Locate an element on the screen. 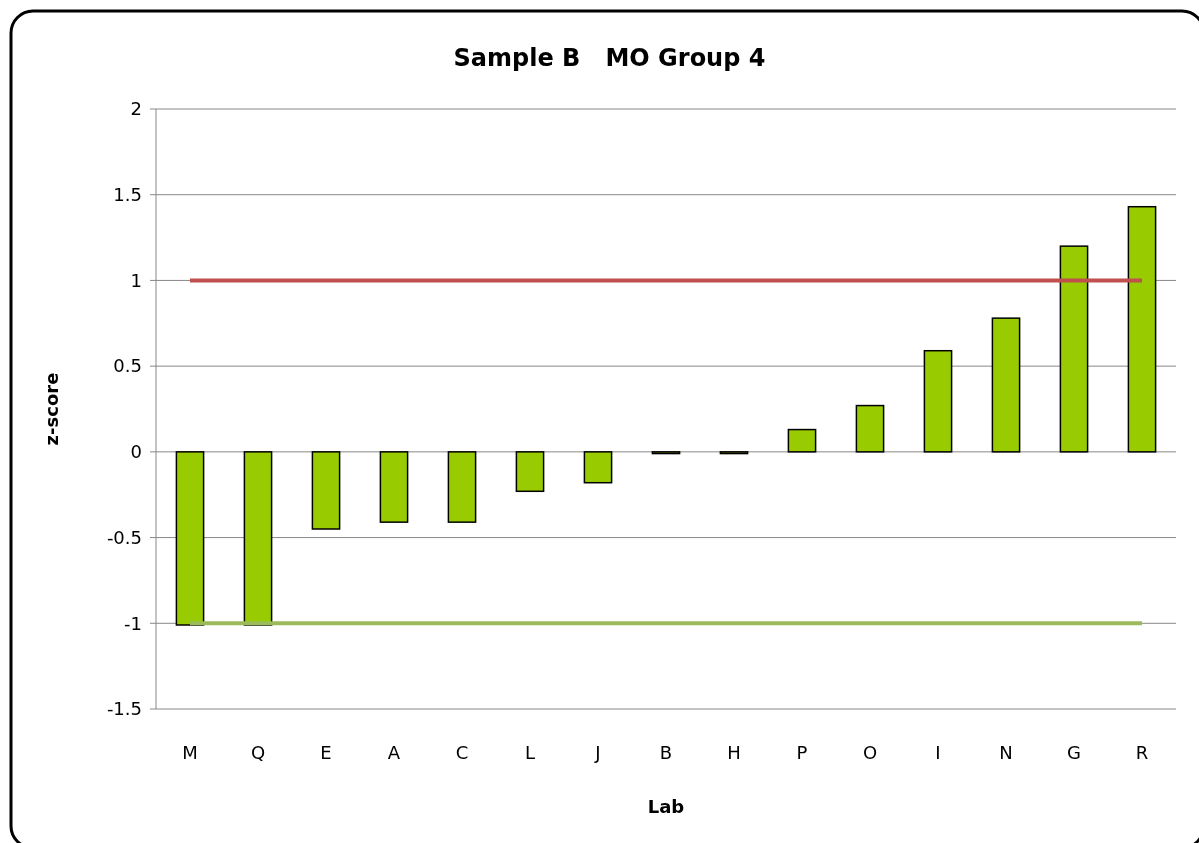 The image size is (1199, 843). x-tick-label: G is located at coordinates (1074, 752).